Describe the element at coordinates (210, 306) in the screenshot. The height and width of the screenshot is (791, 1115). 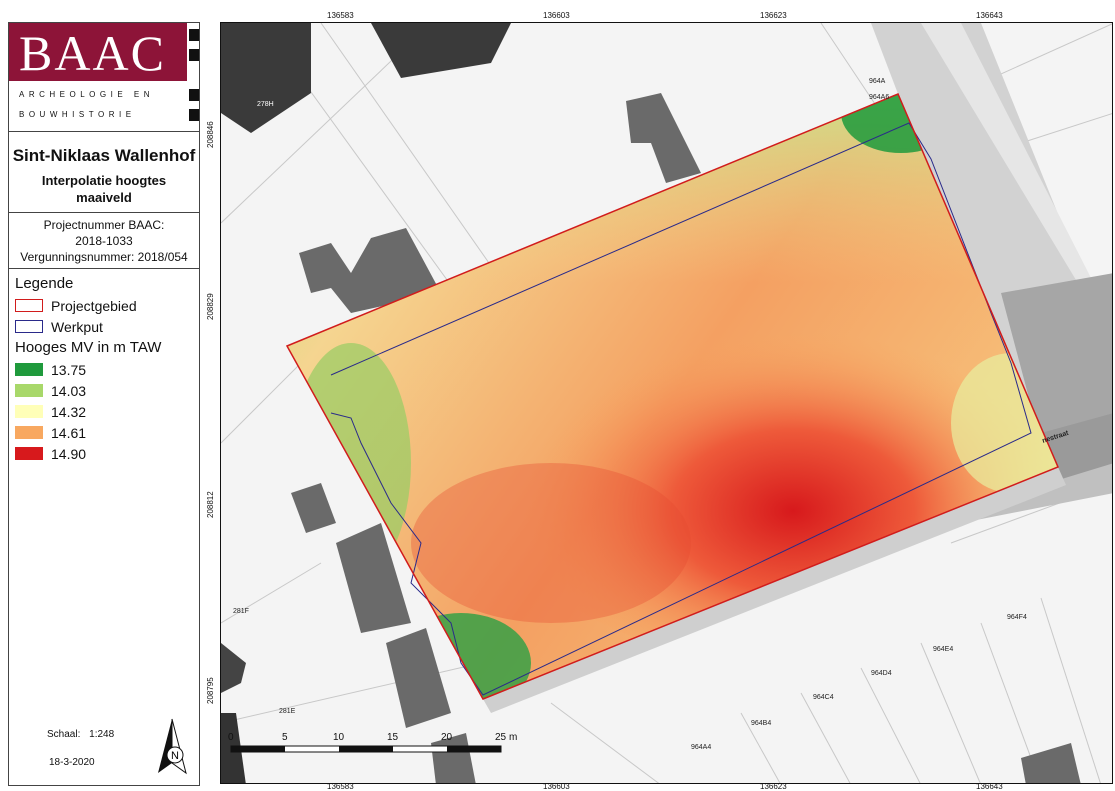
I see `y-coord-left: 208829` at that location.